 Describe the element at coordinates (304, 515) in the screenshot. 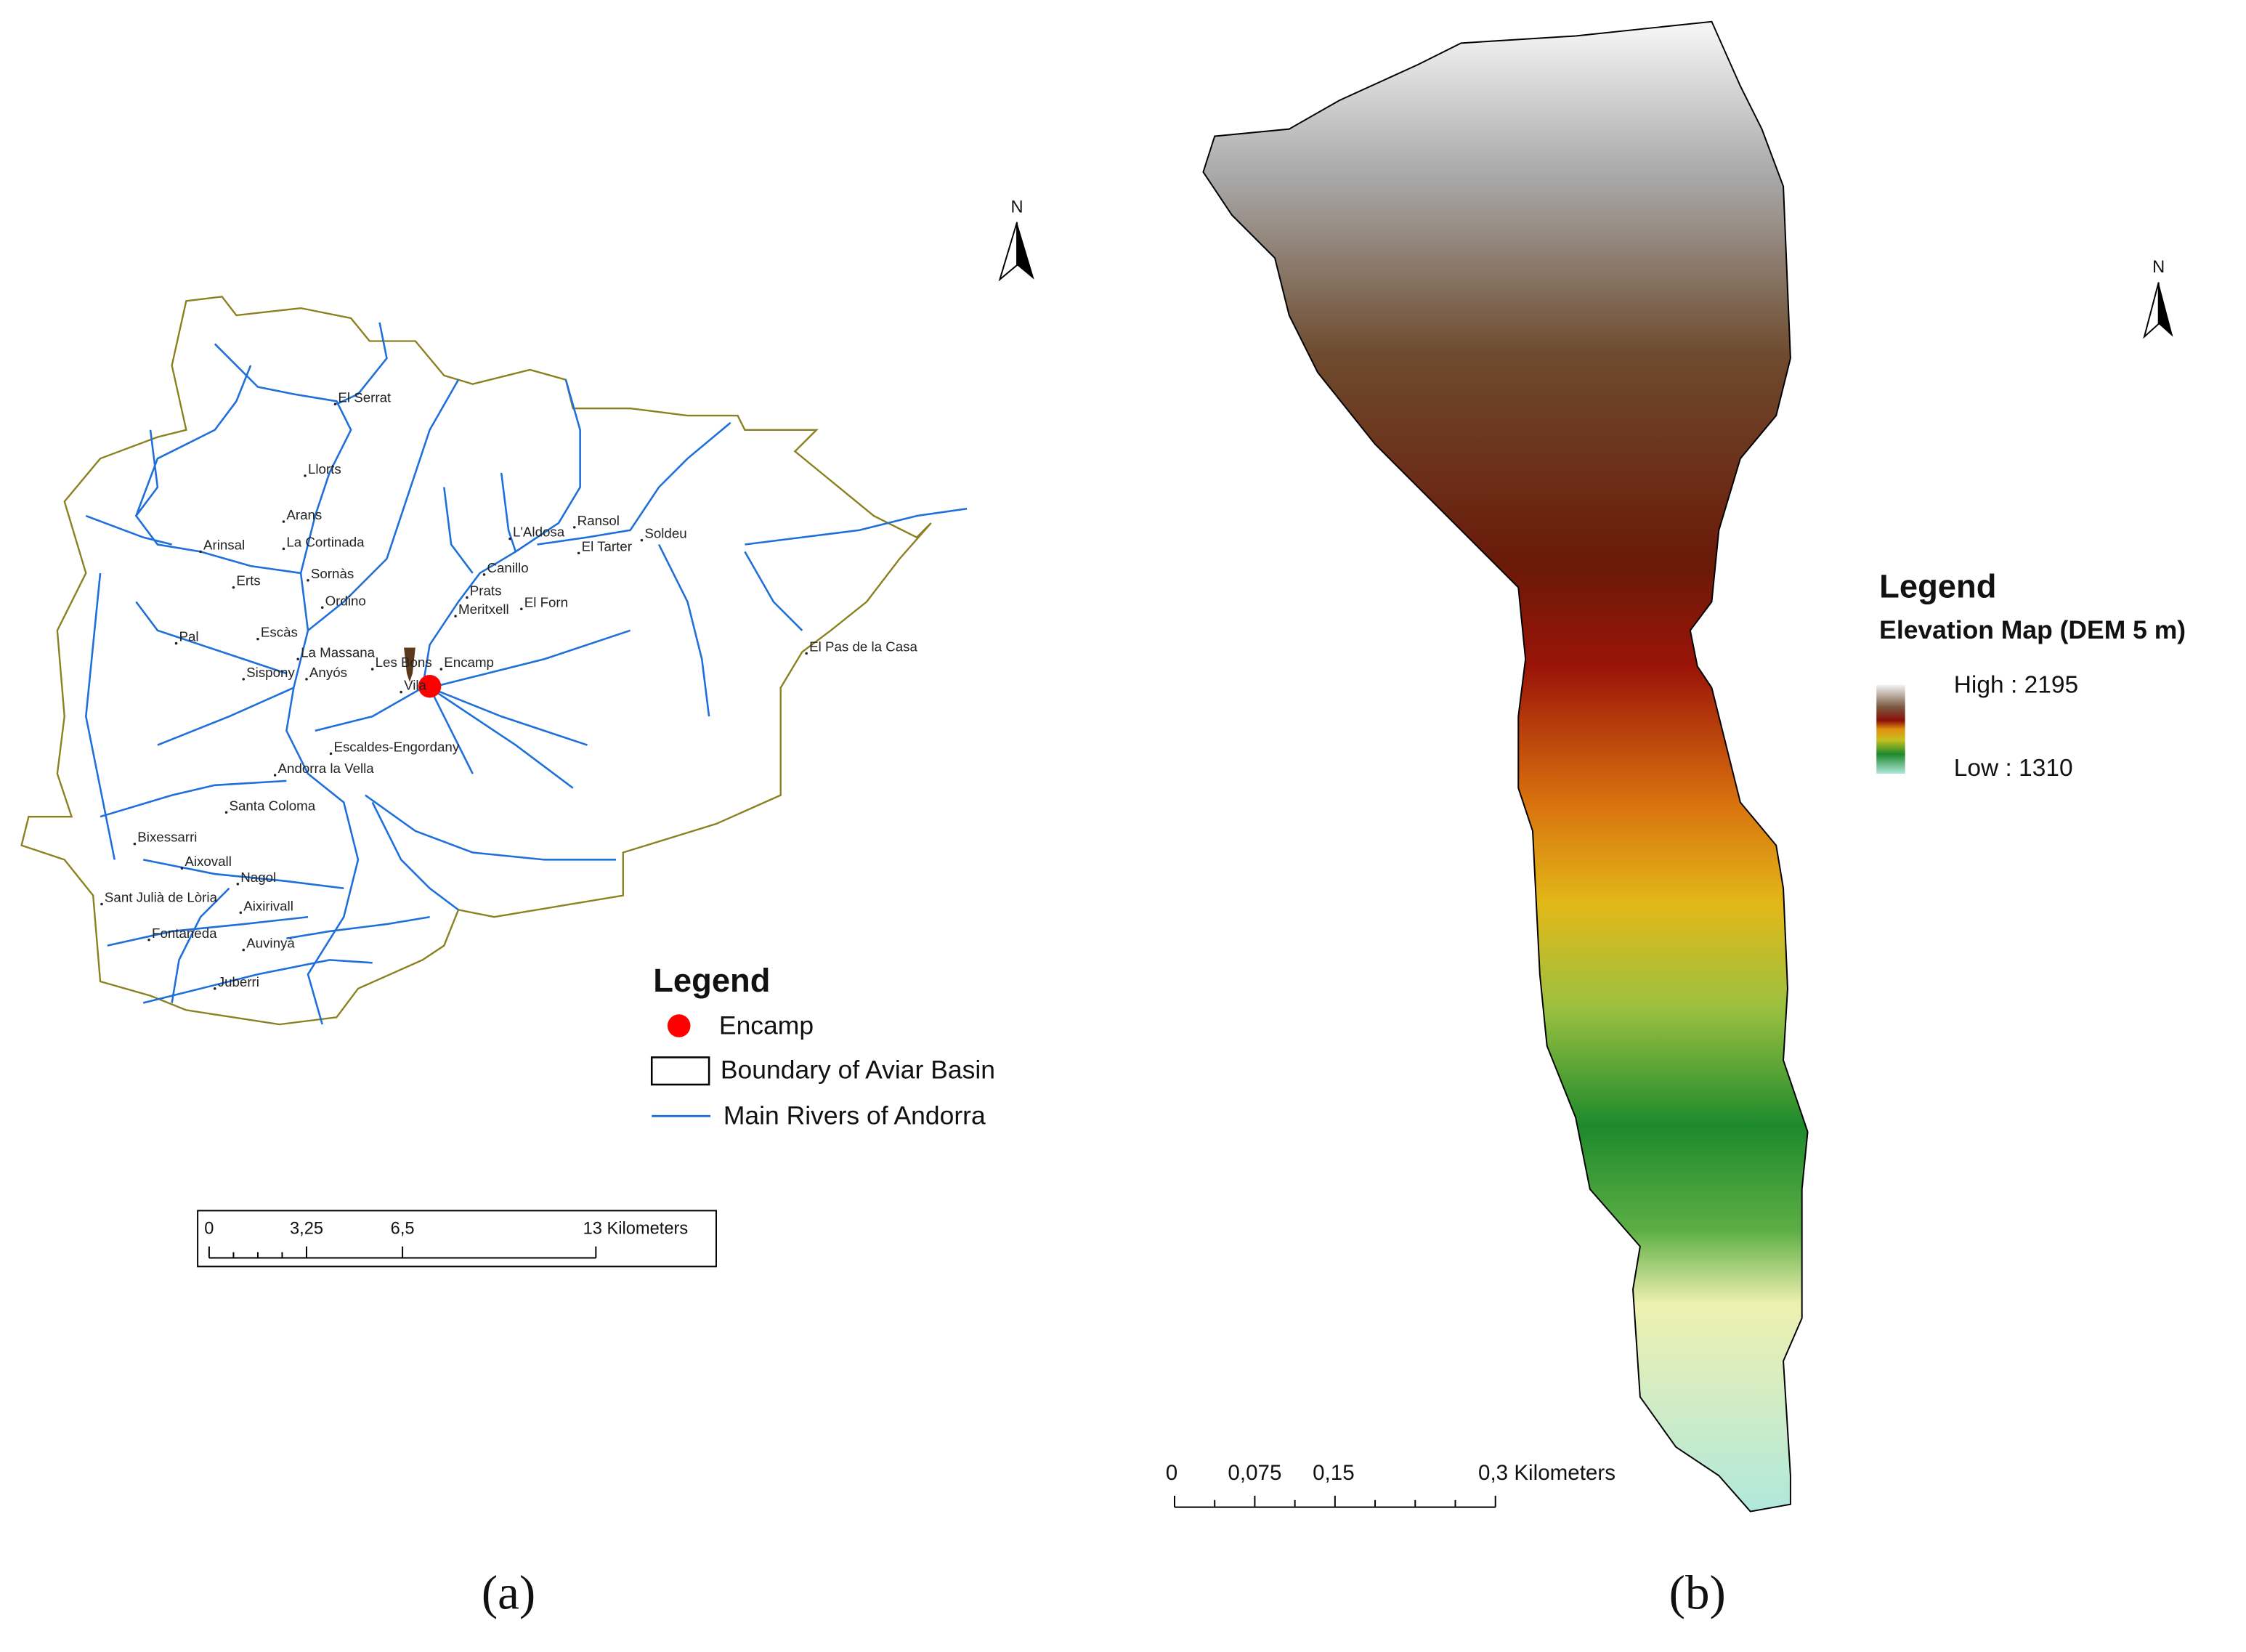

I see `place-name: Arans` at that location.